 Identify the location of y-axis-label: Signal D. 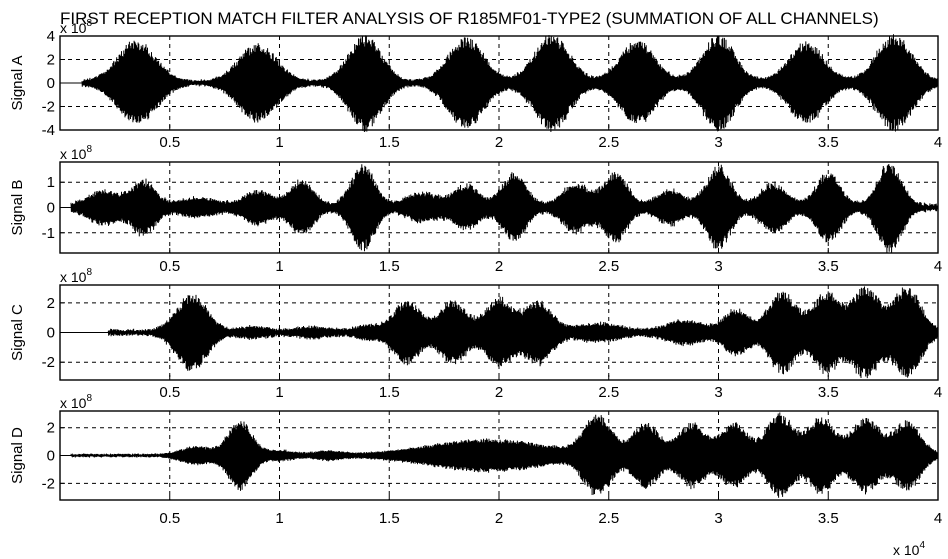
(17, 455).